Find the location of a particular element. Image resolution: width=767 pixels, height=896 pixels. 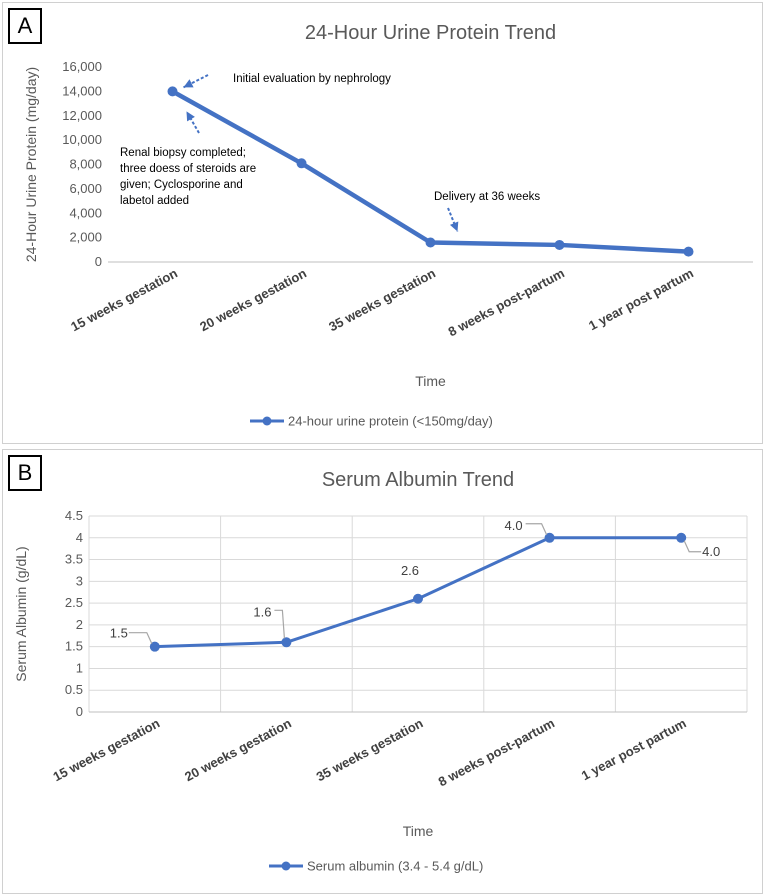

annotation-arrow-delivery-head is located at coordinates (454, 226).